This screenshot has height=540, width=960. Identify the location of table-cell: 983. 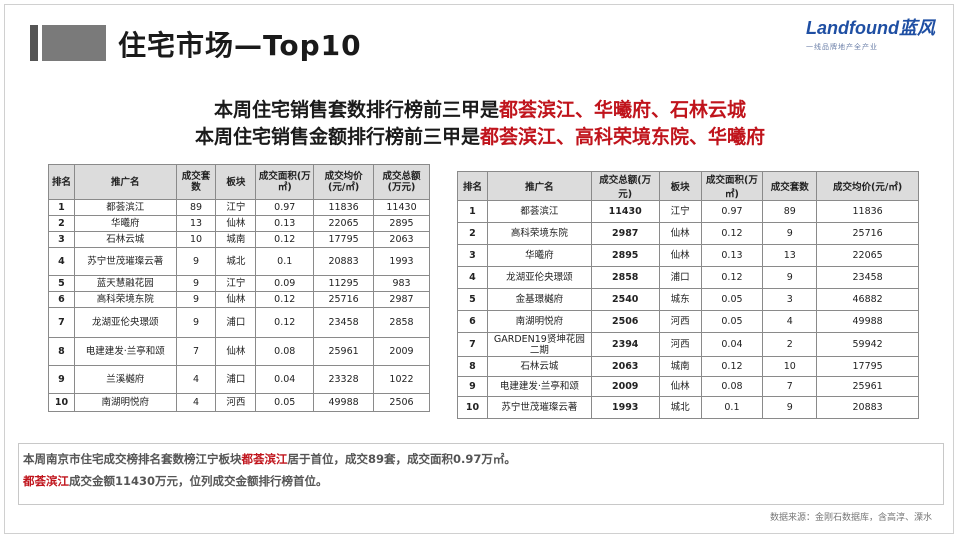
(401, 283).